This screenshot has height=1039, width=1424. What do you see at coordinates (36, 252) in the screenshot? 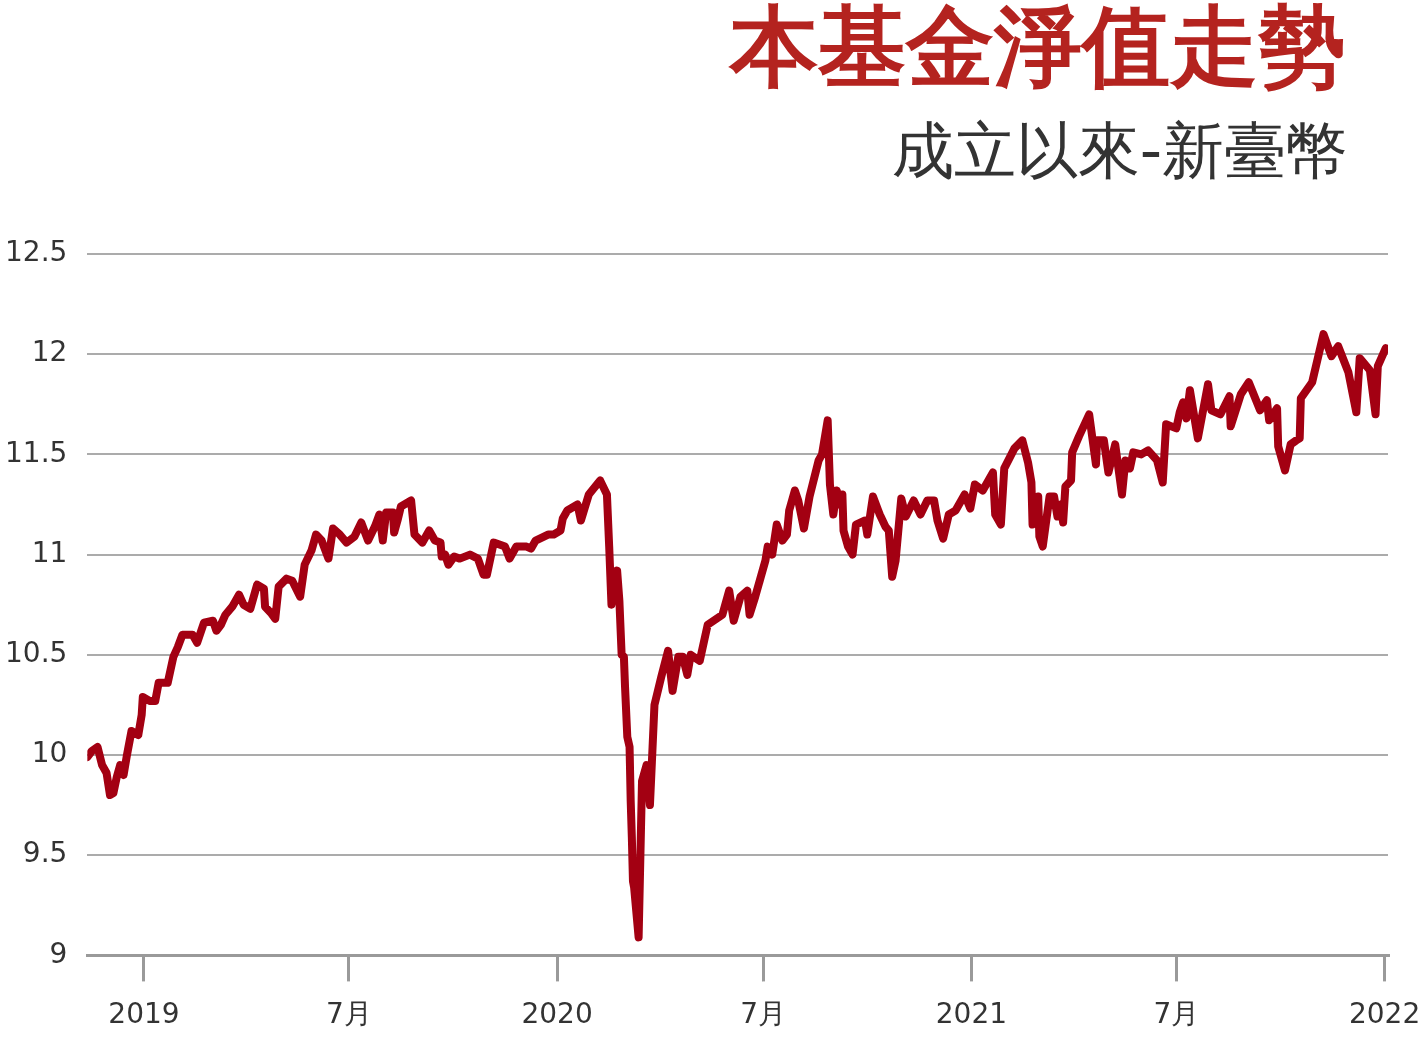
I see `y-tick-label: 12.5` at bounding box center [36, 252].